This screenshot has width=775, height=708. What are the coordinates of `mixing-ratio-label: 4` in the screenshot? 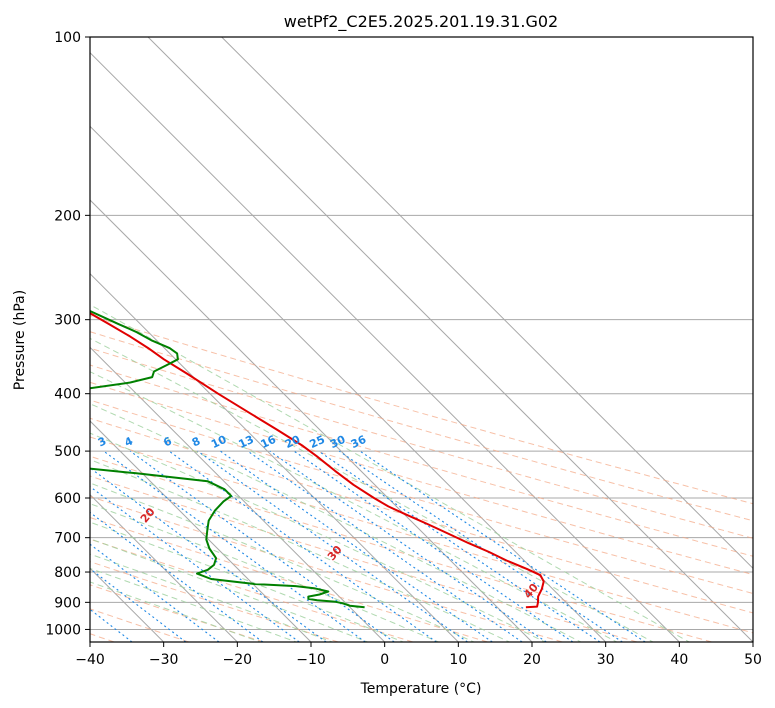 It's located at (129, 441).